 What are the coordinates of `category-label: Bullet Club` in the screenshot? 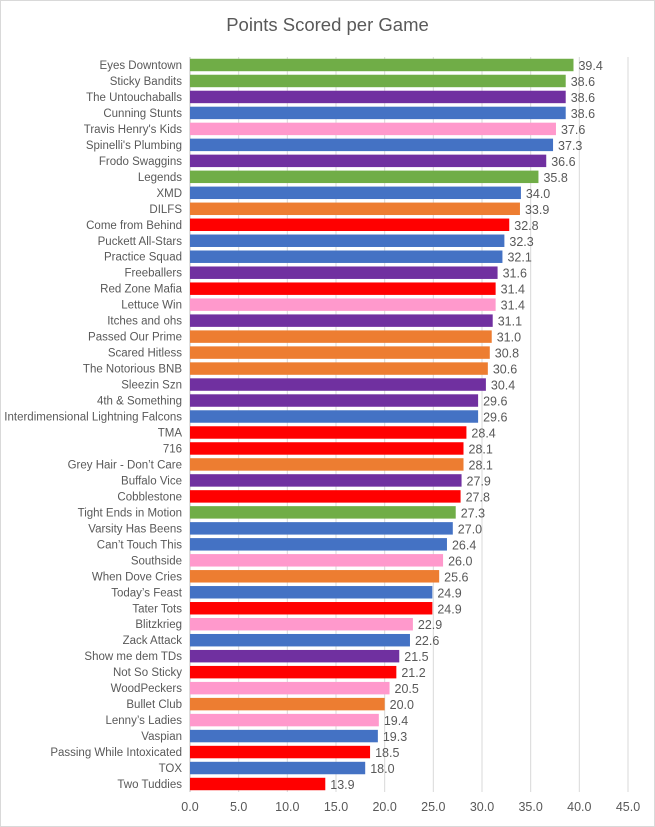 It's located at (154, 705).